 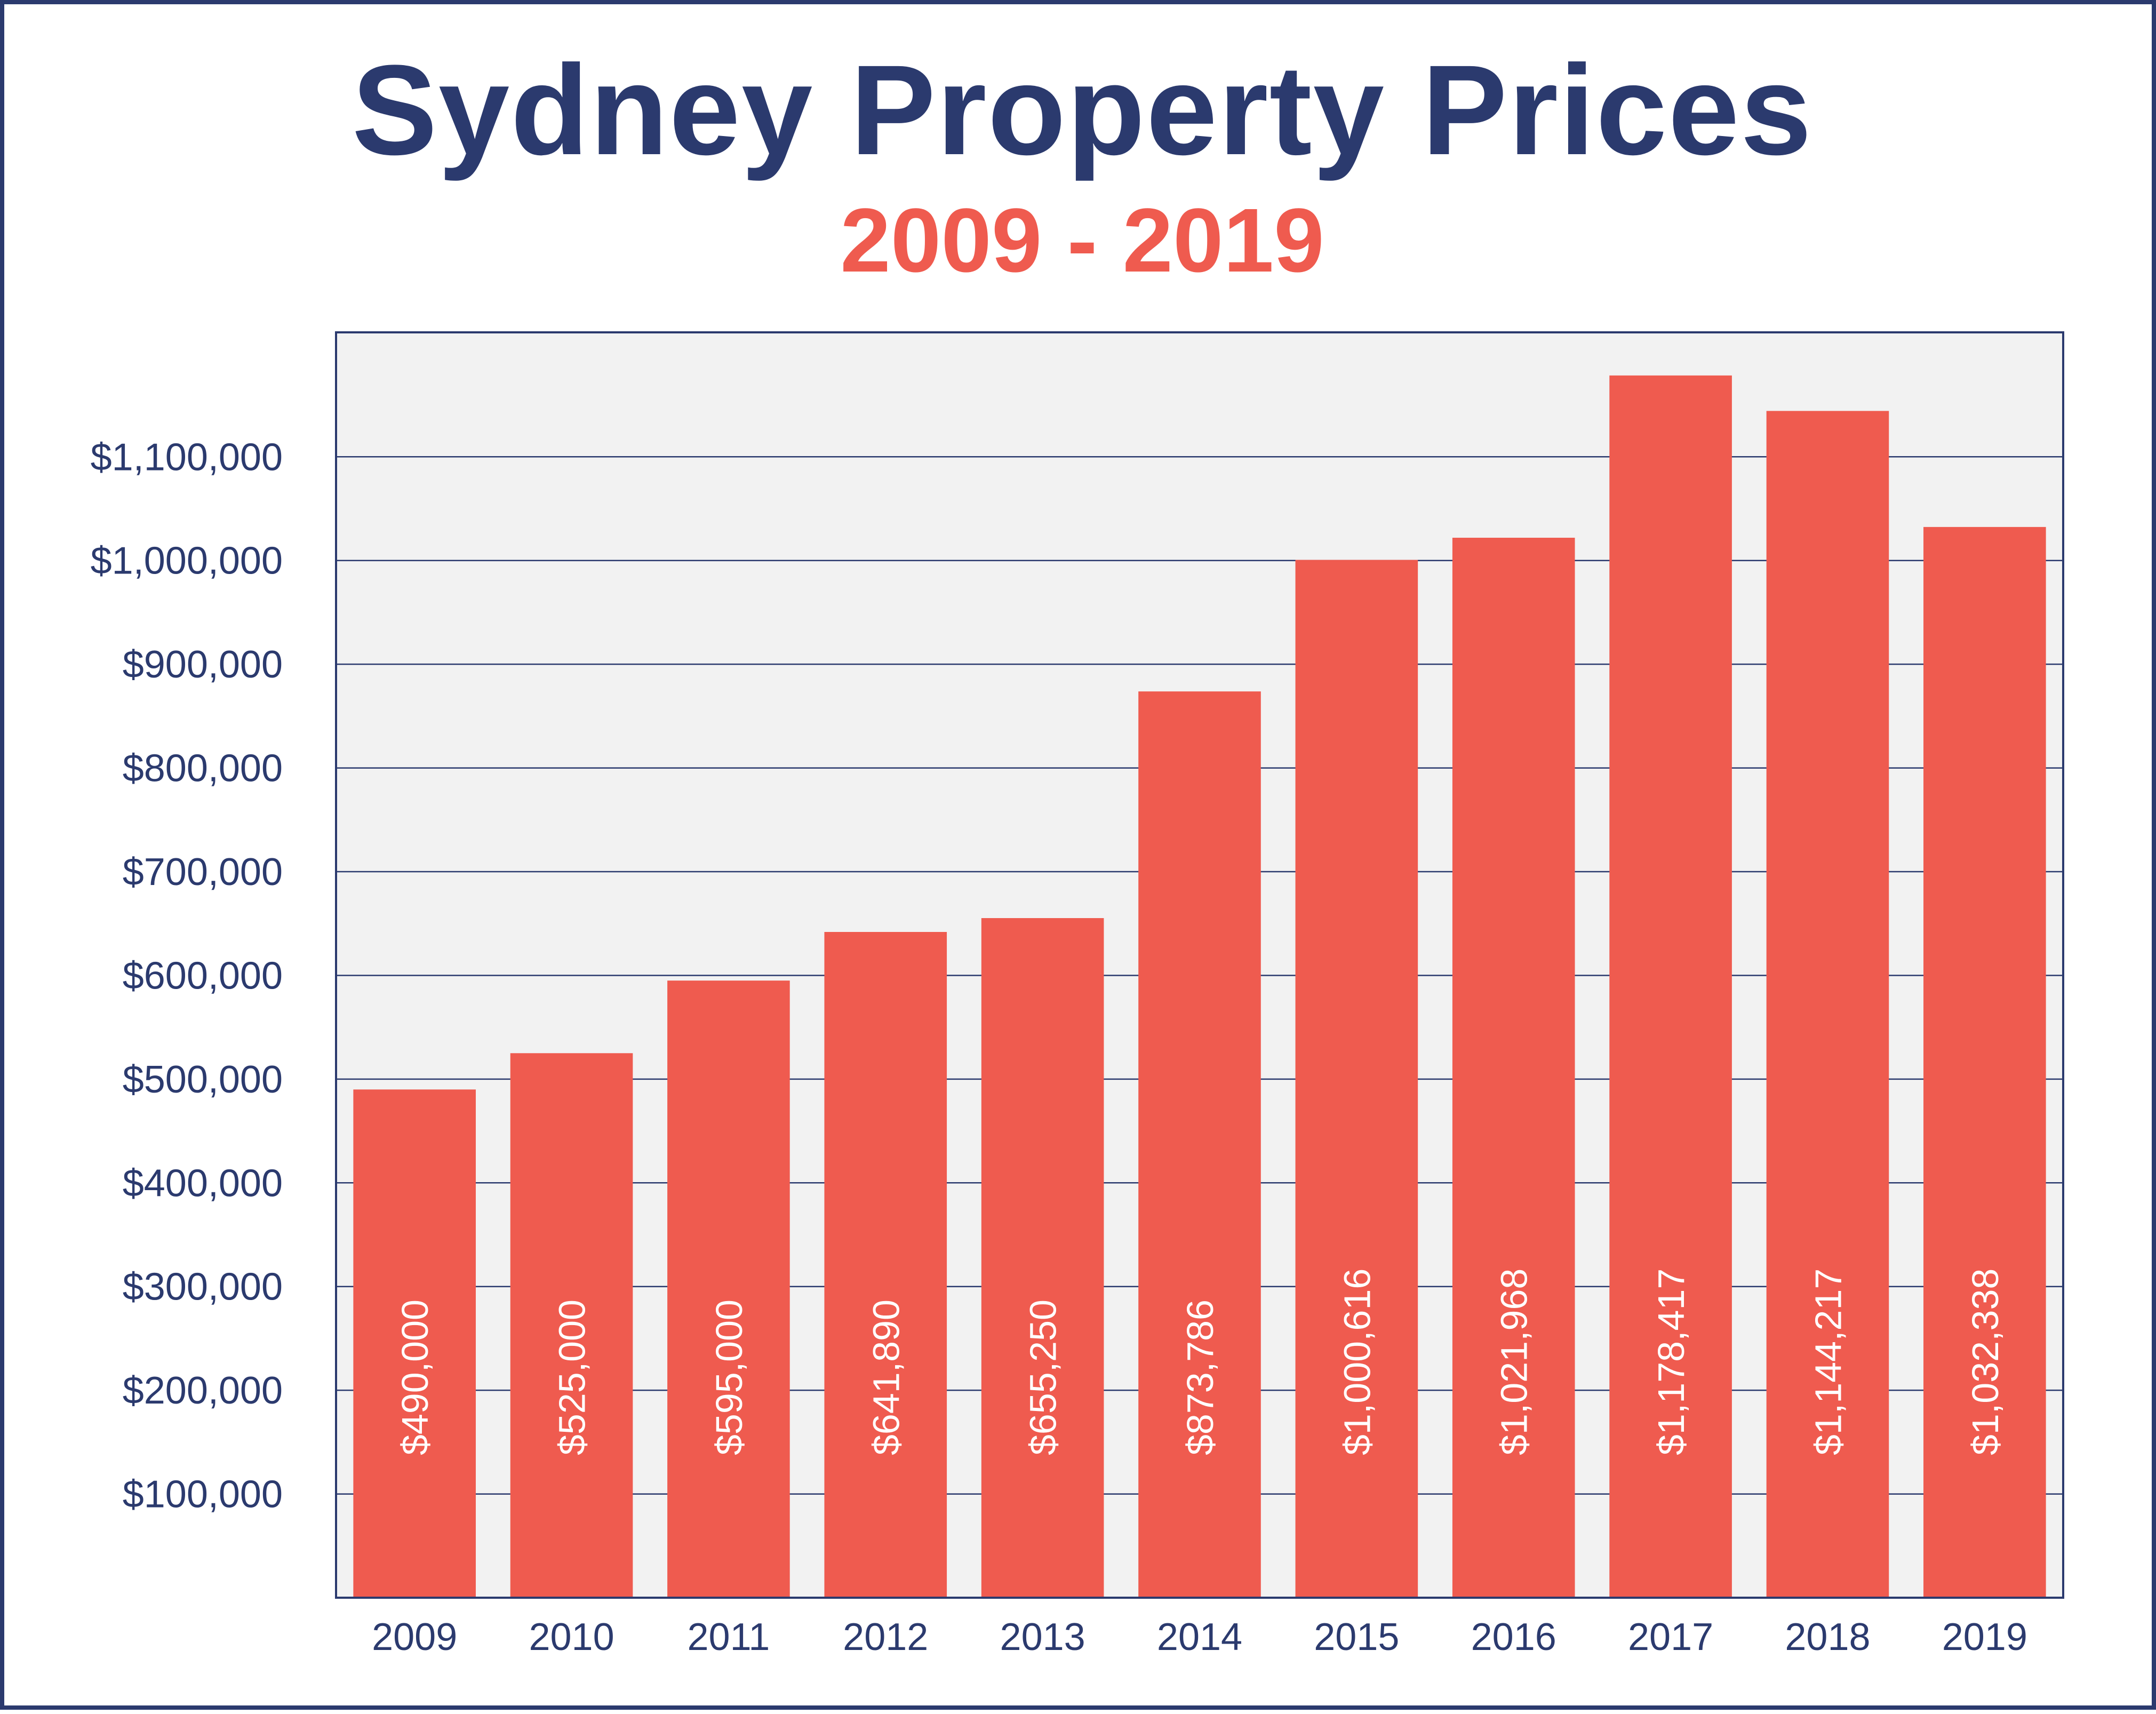 I want to click on x-tick-label: 2019, so click(x=1985, y=1637).